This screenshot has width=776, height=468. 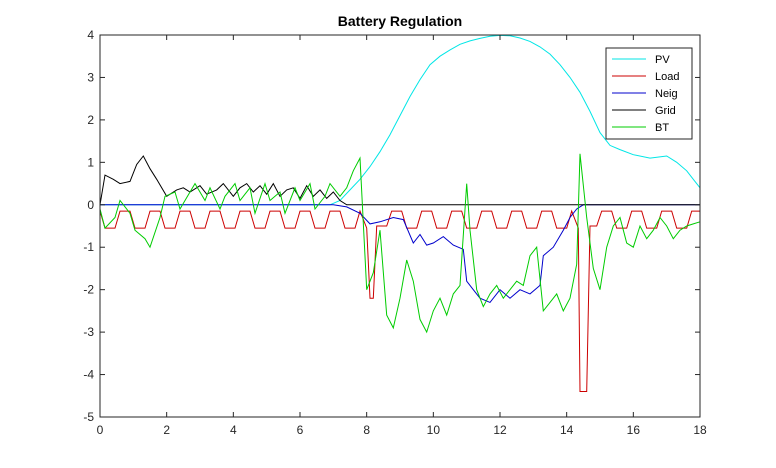 What do you see at coordinates (300, 430) in the screenshot?
I see `x-tick-label: 6` at bounding box center [300, 430].